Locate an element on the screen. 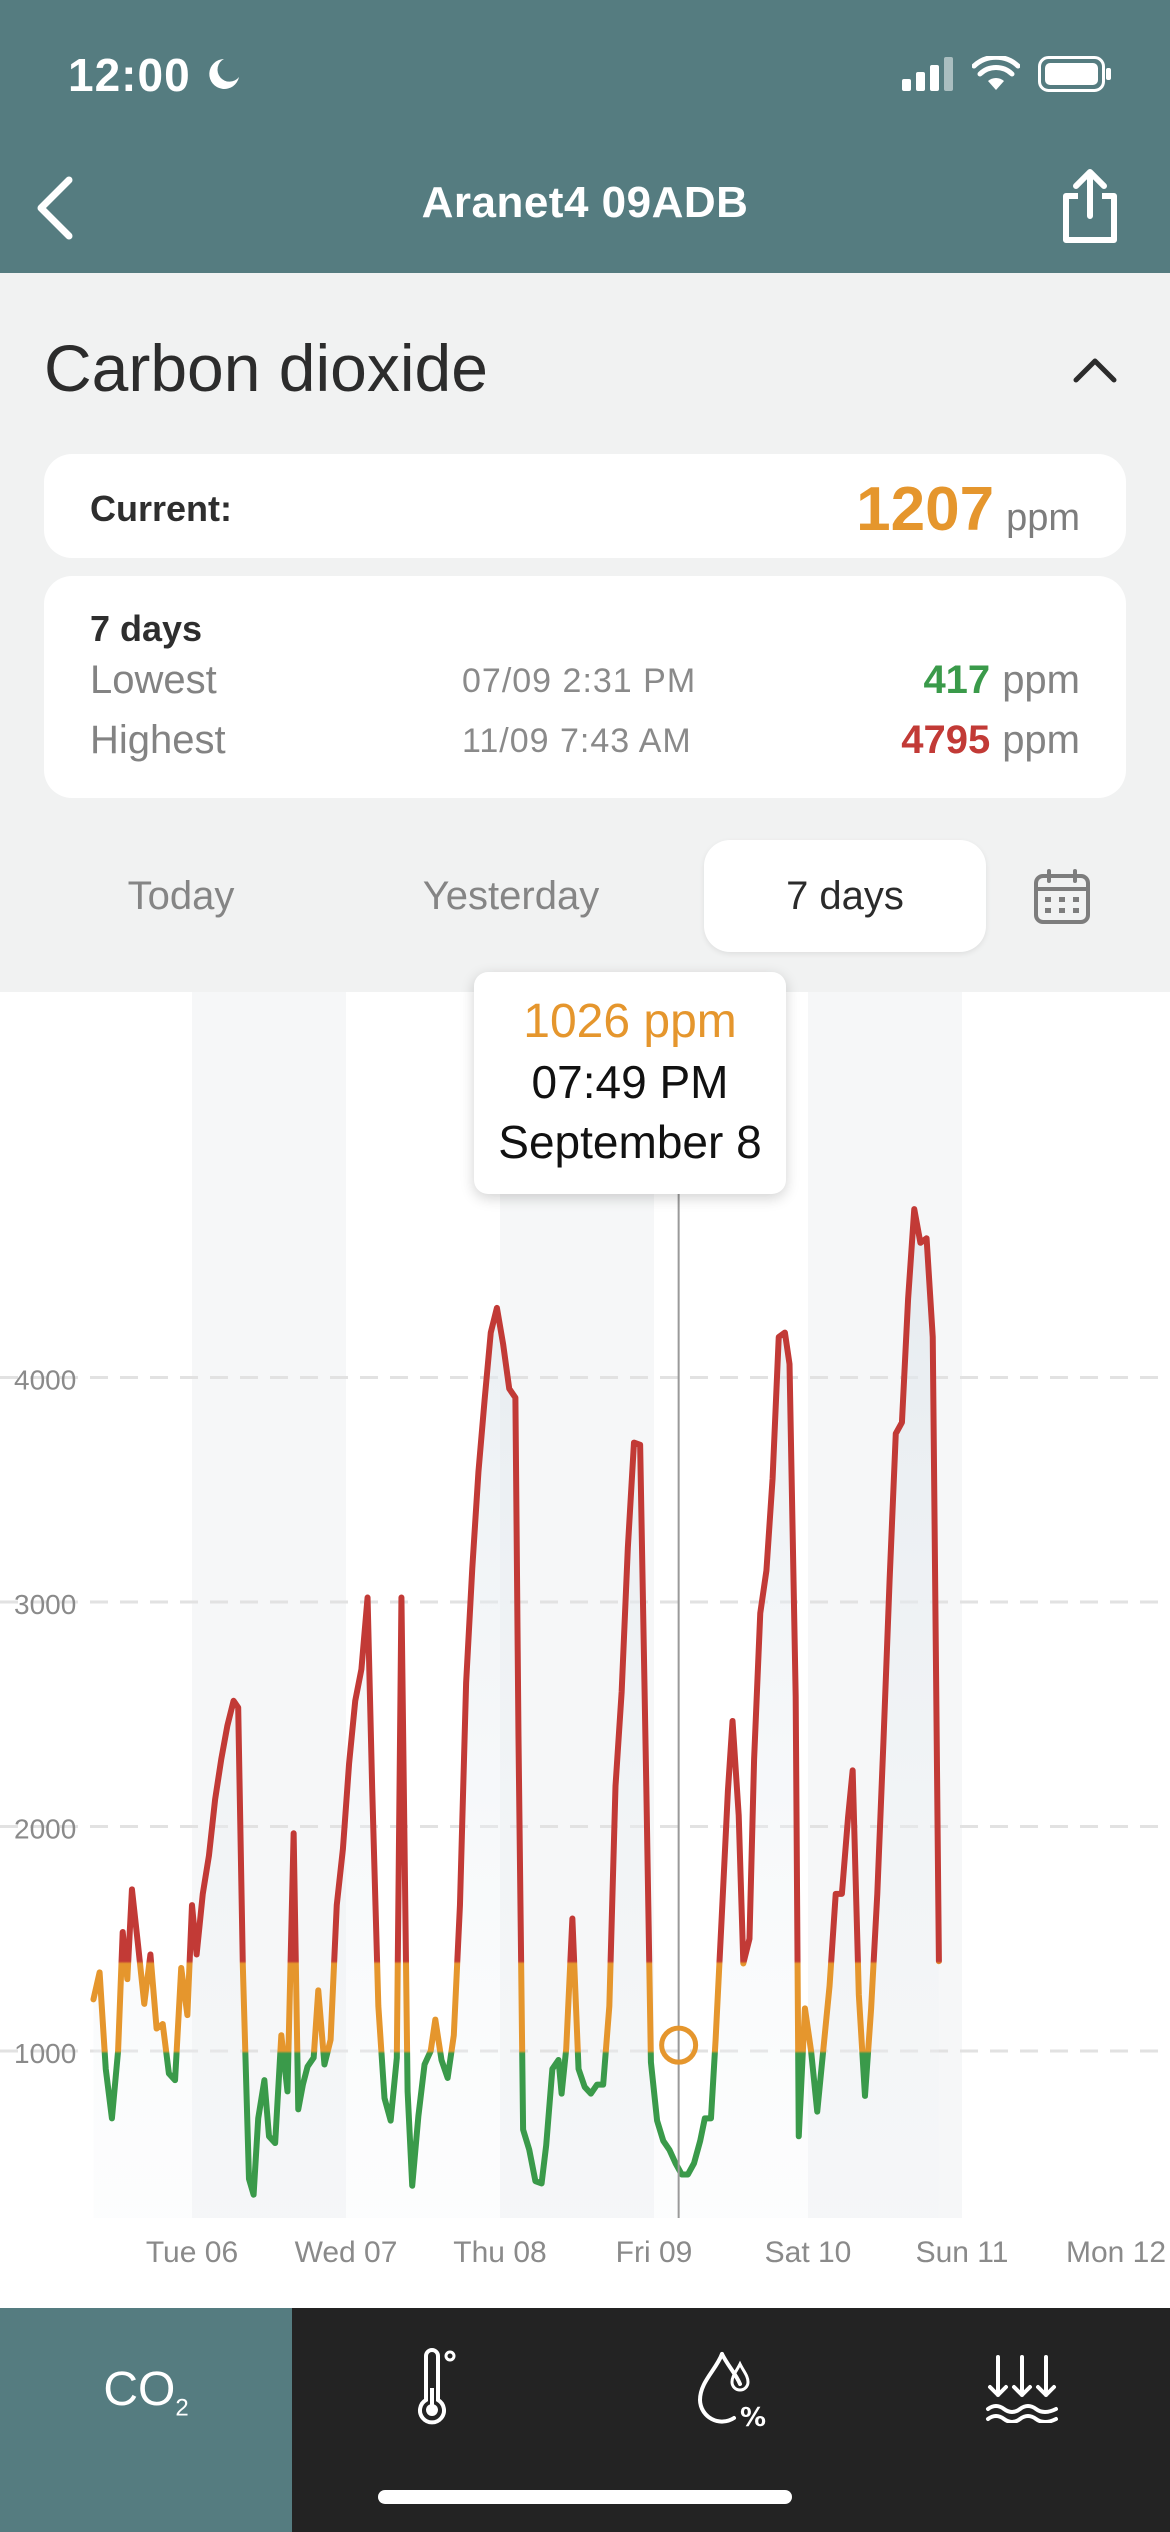 The image size is (1170, 2532). co2-subscript: 2 is located at coordinates (182, 2408).